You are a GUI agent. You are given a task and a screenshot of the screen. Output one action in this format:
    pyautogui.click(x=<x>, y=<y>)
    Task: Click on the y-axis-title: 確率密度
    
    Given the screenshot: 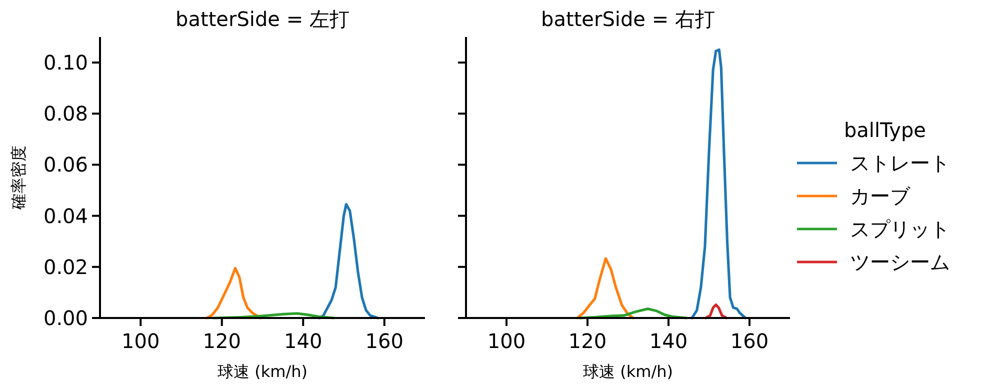 What is the action you would take?
    pyautogui.click(x=18, y=178)
    